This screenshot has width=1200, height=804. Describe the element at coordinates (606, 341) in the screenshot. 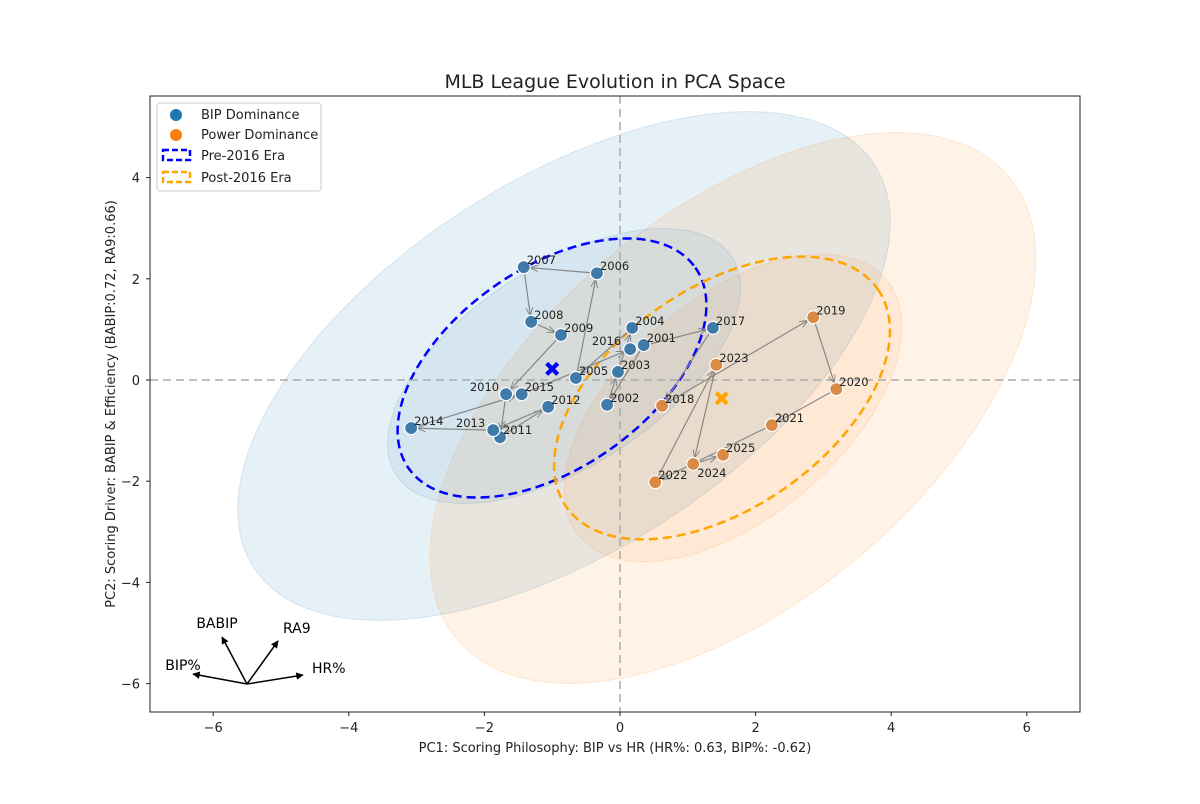

I see `point-label: 2016` at that location.